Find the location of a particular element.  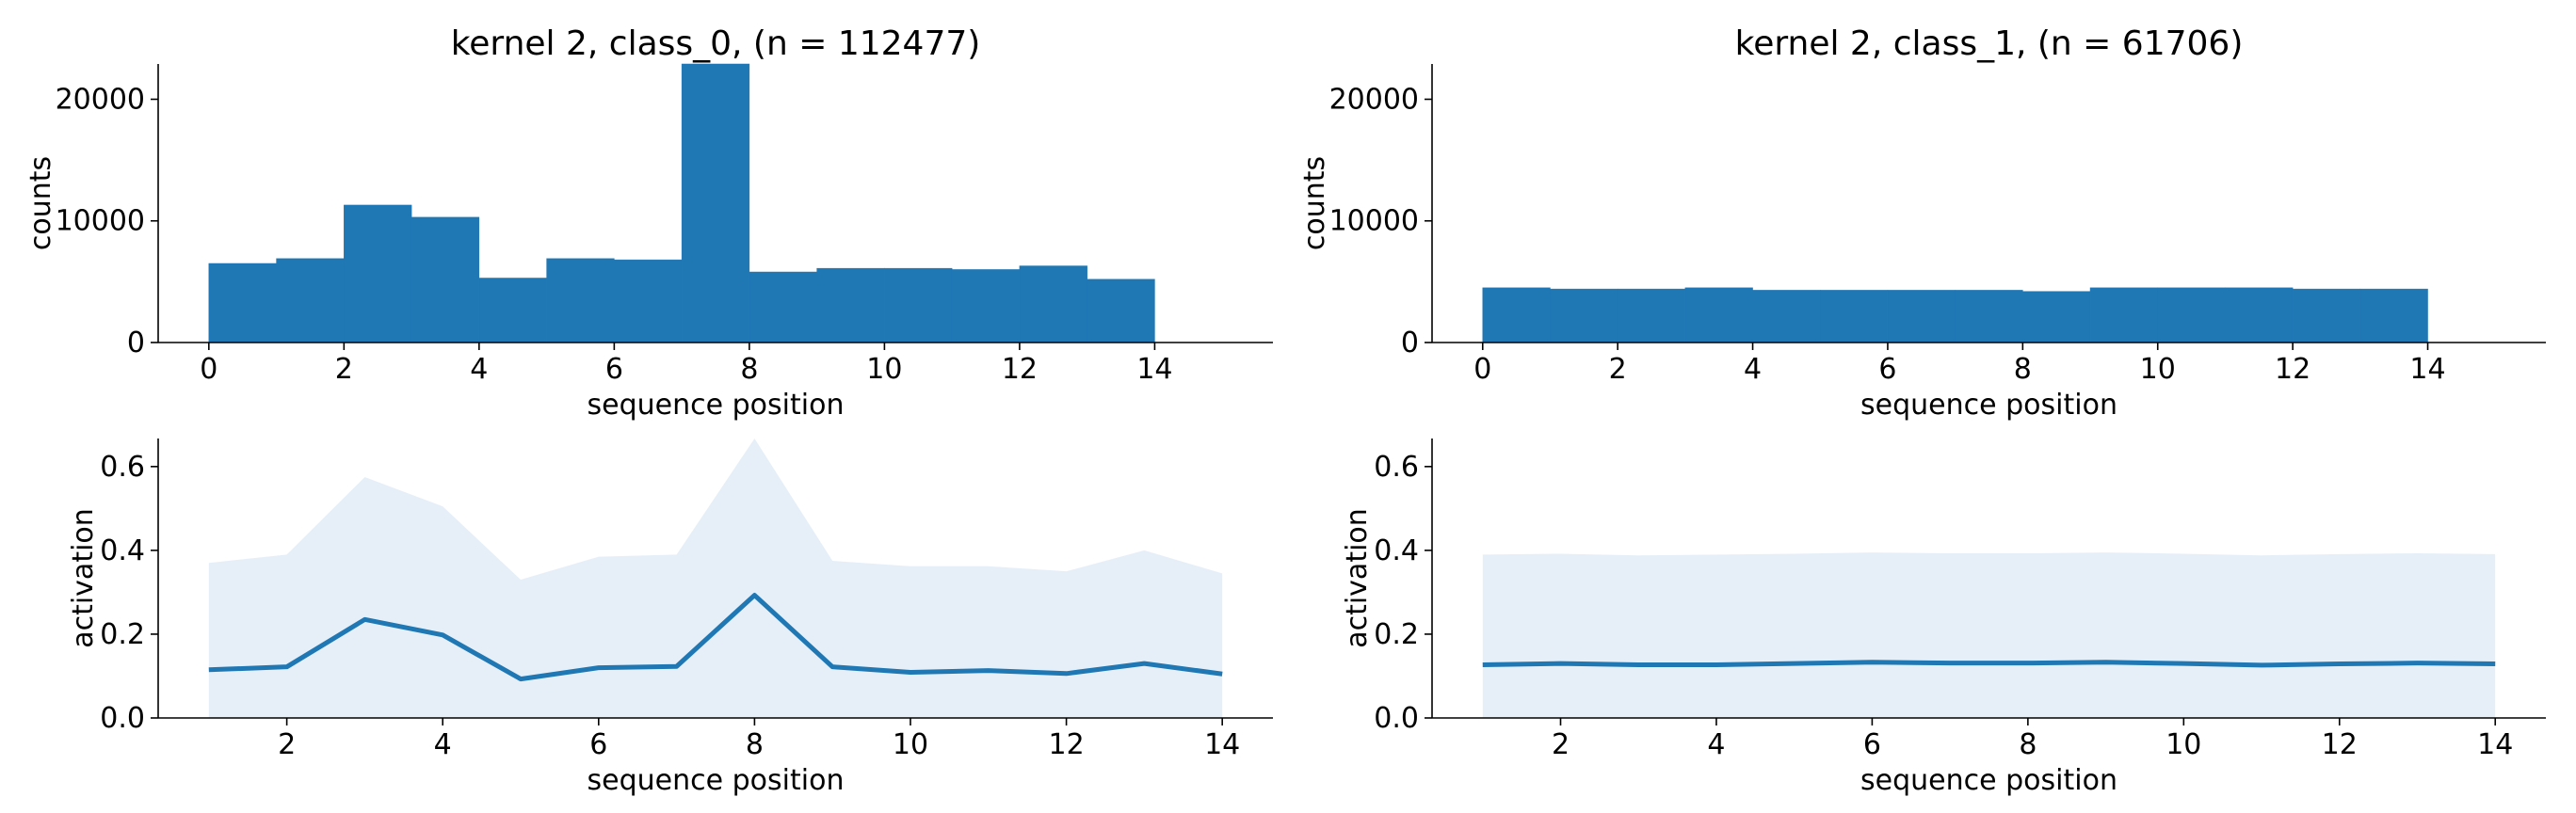

chart-title: kernel 2, class_0, (n = 112477) is located at coordinates (716, 43).